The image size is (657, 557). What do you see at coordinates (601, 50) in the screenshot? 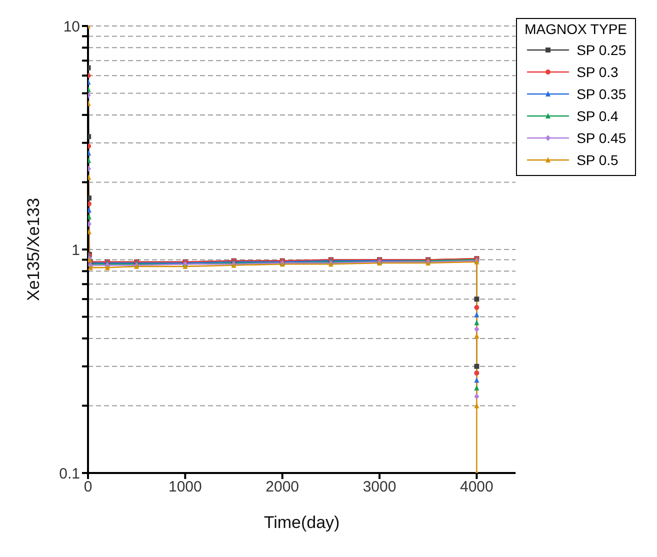
I see `legend-label: SP 0.25` at bounding box center [601, 50].